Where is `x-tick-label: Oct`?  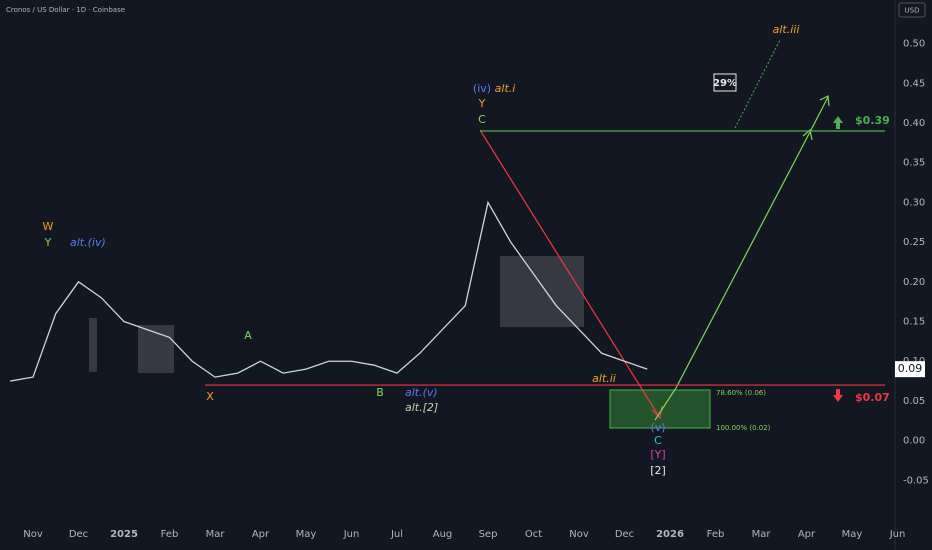
x-tick-label: Oct is located at coordinates (533, 534).